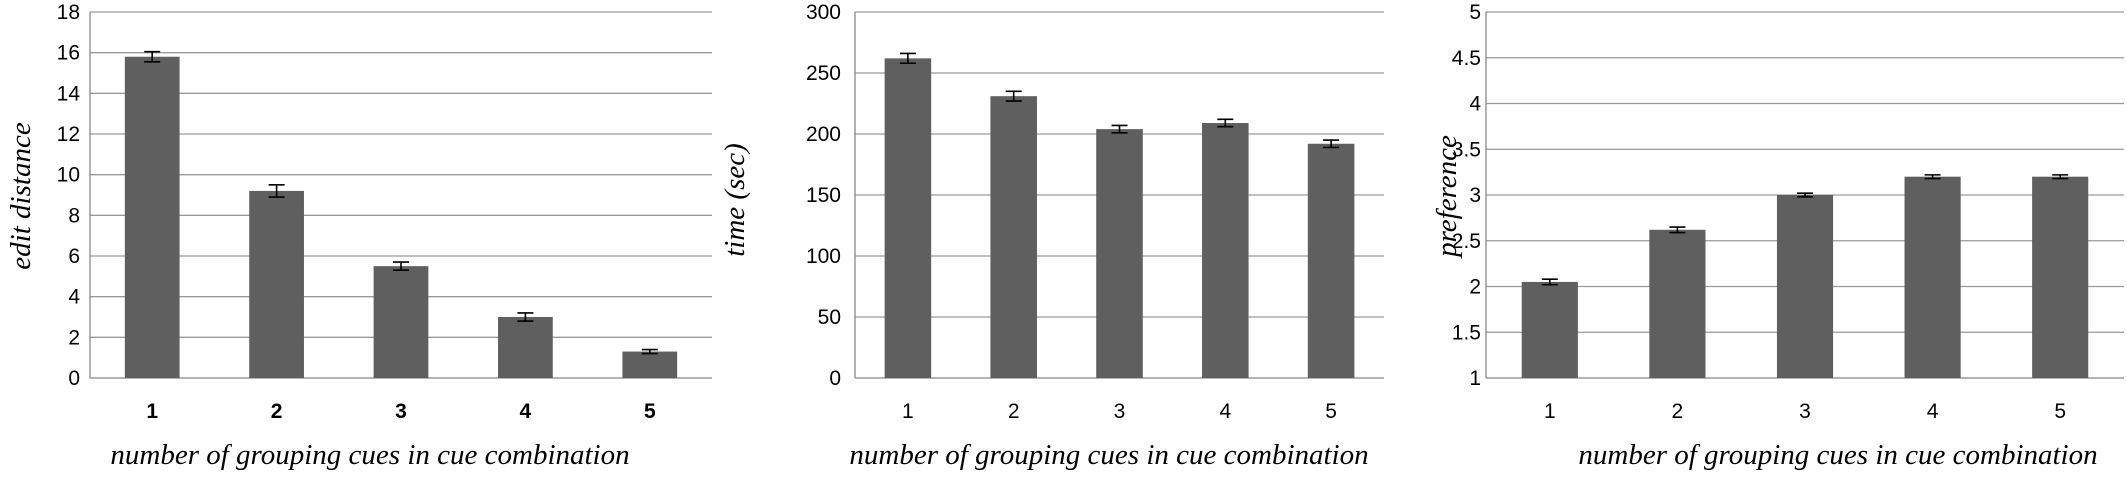 The height and width of the screenshot is (481, 2127). I want to click on time-y-ticks: 0 50 100 150 200 250 300, so click(823, 195).